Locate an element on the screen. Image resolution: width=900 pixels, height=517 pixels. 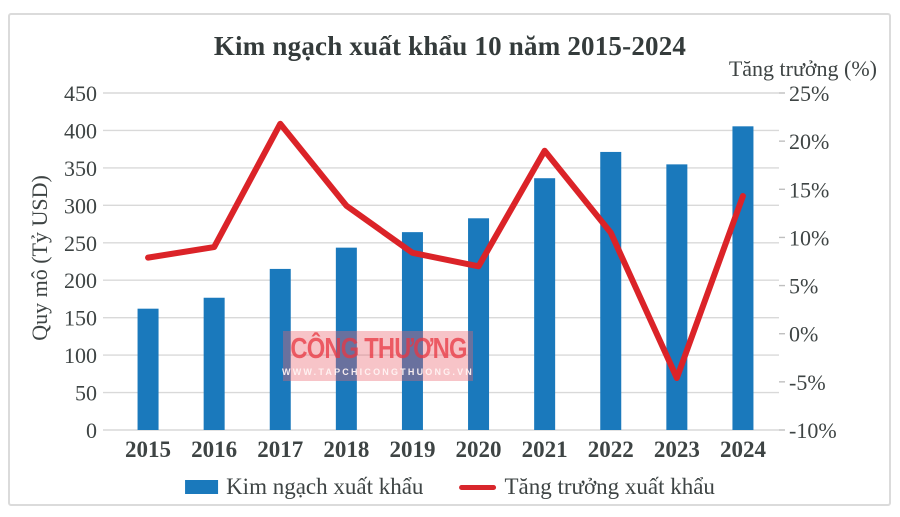
bar-2018 is located at coordinates (346, 338).